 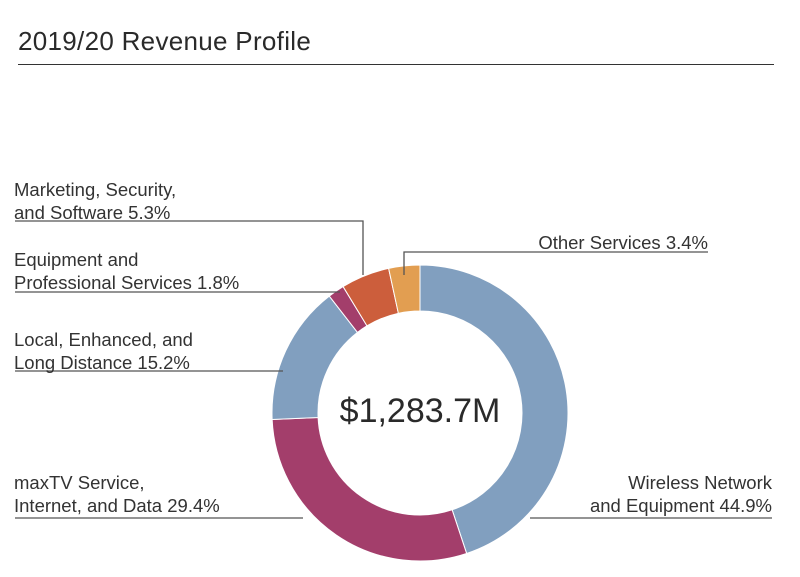 I want to click on value-maxtv: 29.4%, so click(x=193, y=505).